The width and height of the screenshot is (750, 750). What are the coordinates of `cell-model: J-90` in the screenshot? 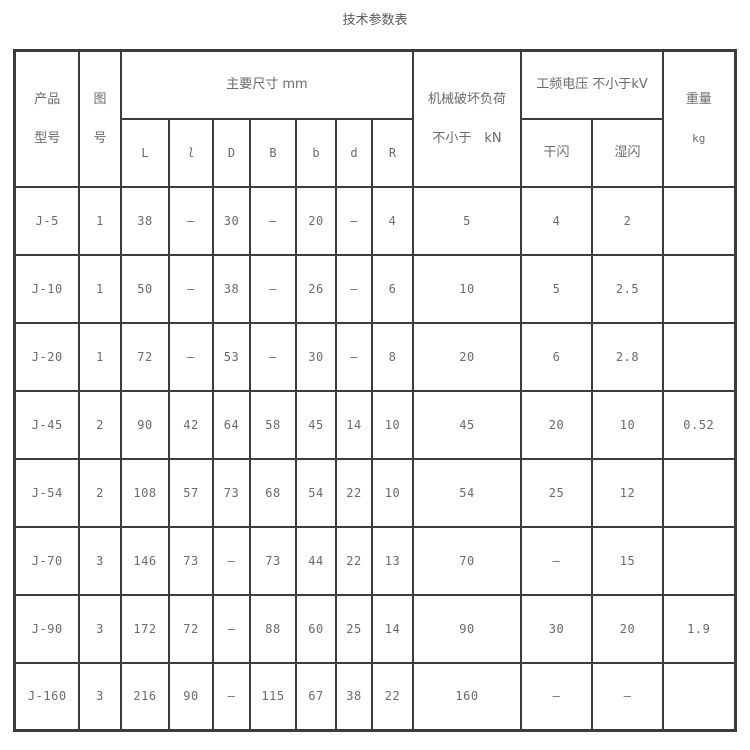 It's located at (46, 628).